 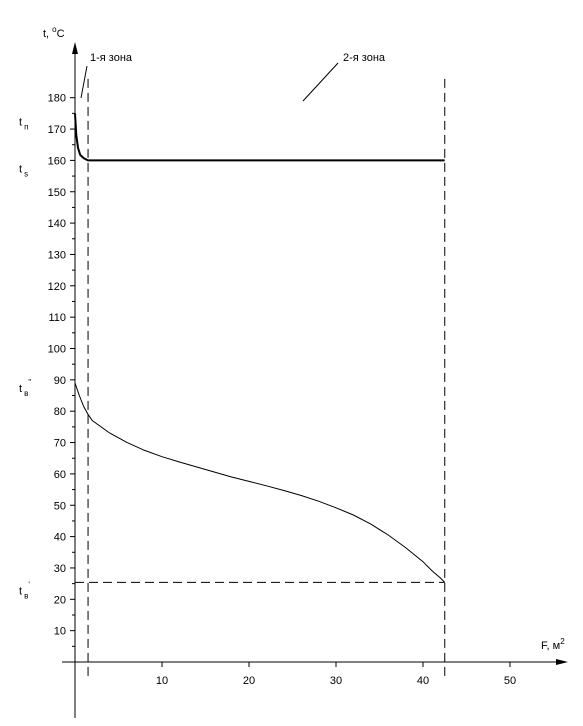 What do you see at coordinates (84, 82) in the screenshot?
I see `zone-1-pointer` at bounding box center [84, 82].